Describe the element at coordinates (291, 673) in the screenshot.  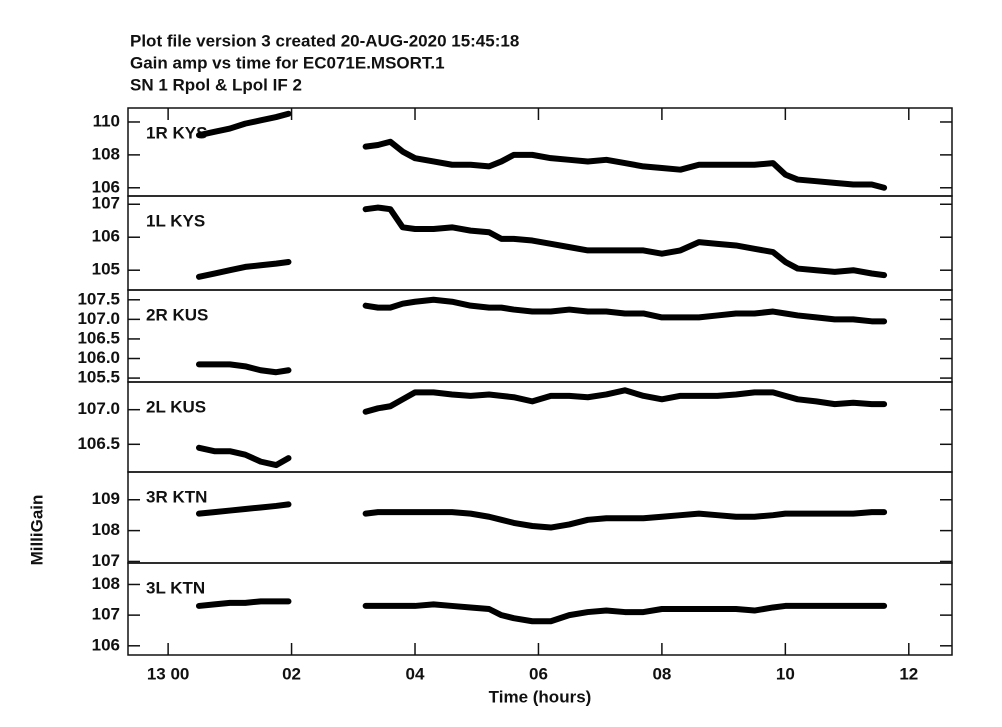
I see `x-tick-label: 02` at that location.